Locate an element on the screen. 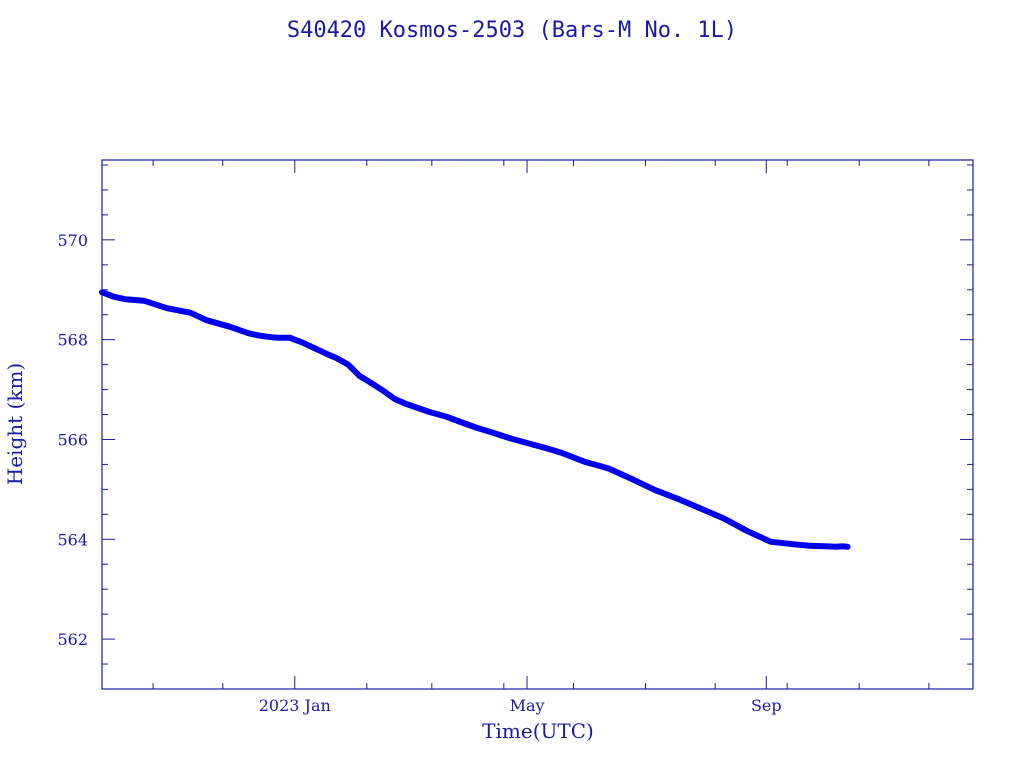 The image size is (1024, 768). y-tick-label: 562 is located at coordinates (72, 639).